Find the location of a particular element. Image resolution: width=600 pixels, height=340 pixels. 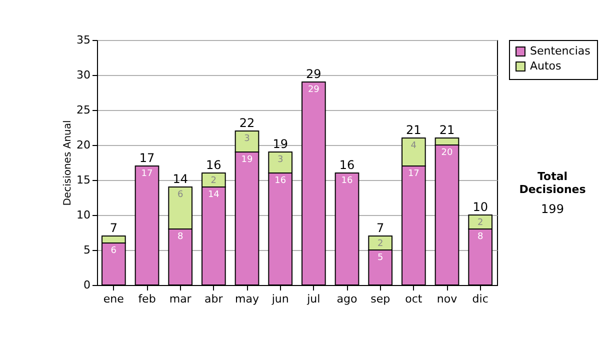

legend-label: Autos is located at coordinates (546, 66).